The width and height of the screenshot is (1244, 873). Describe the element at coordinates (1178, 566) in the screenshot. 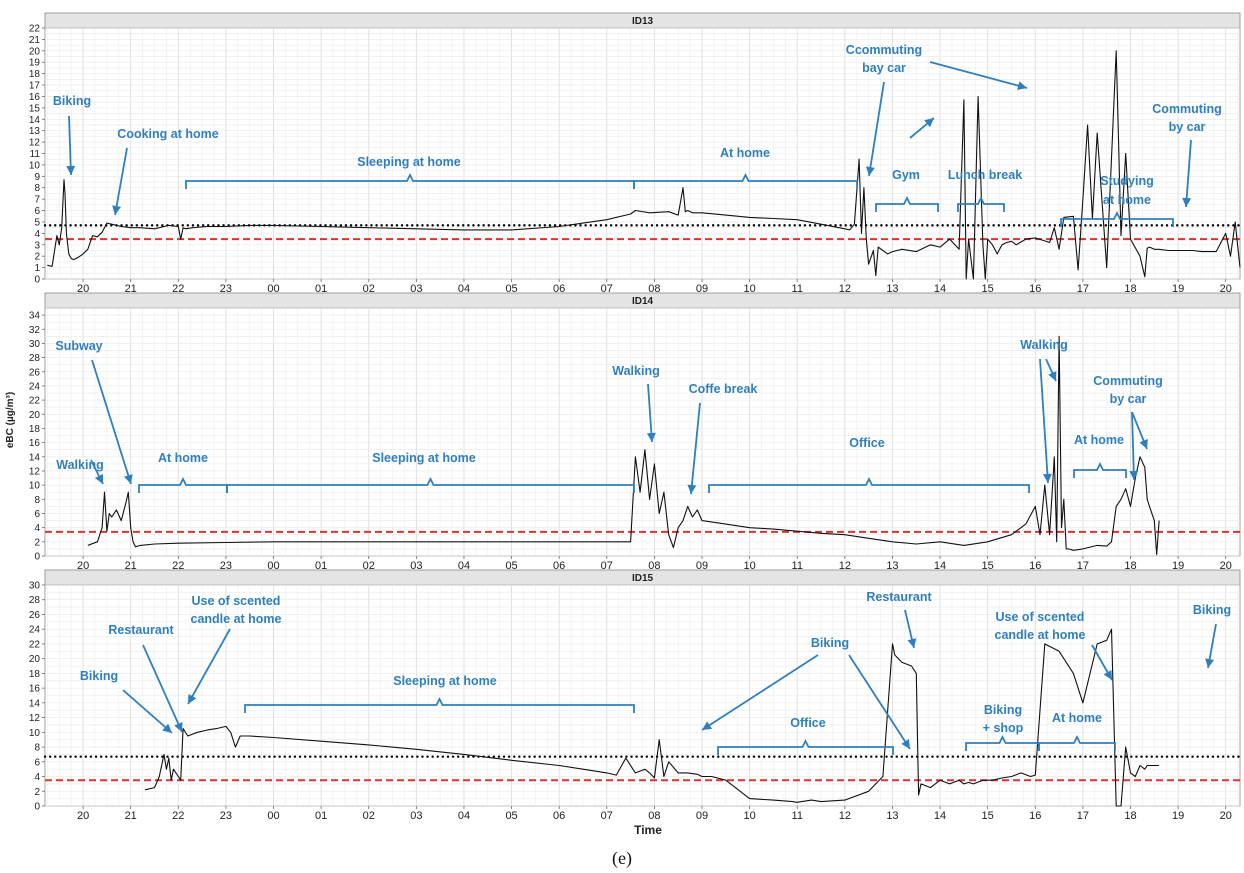

I see `x-tick-label: 19` at that location.